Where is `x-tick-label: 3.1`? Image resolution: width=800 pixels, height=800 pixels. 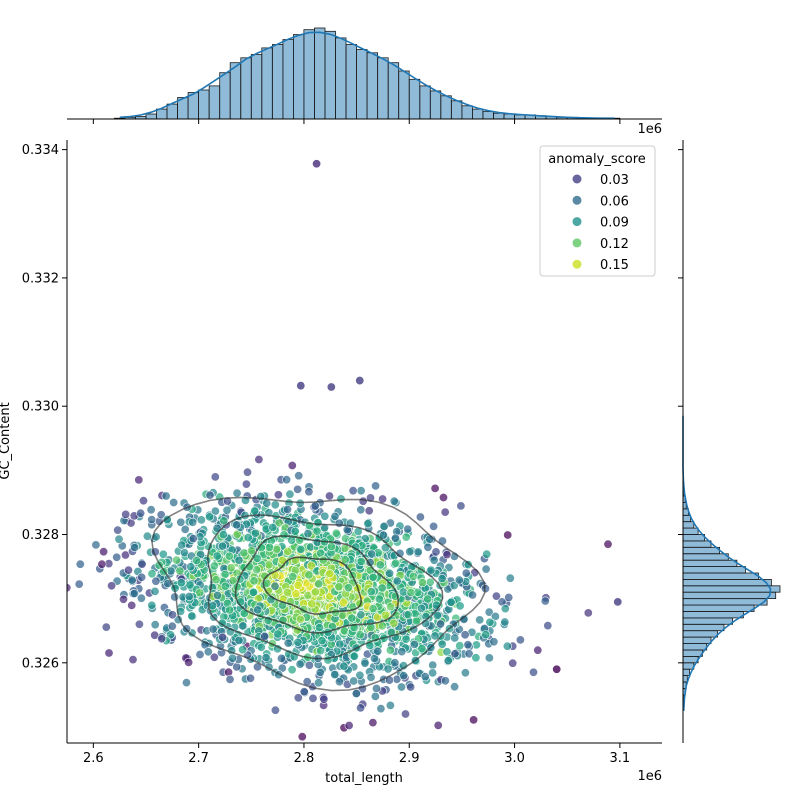
x-tick-label: 3.1 is located at coordinates (620, 758).